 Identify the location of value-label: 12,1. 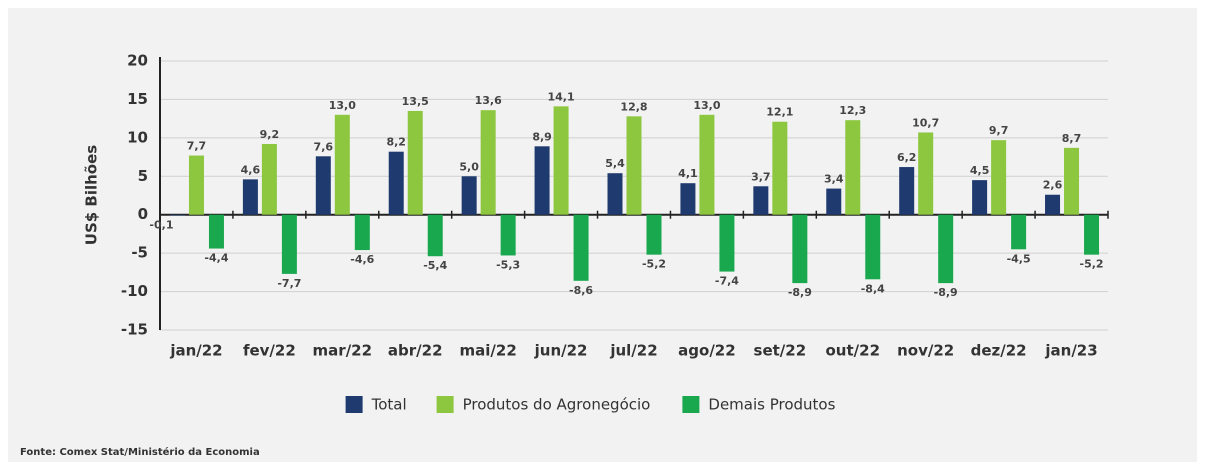
(779, 112).